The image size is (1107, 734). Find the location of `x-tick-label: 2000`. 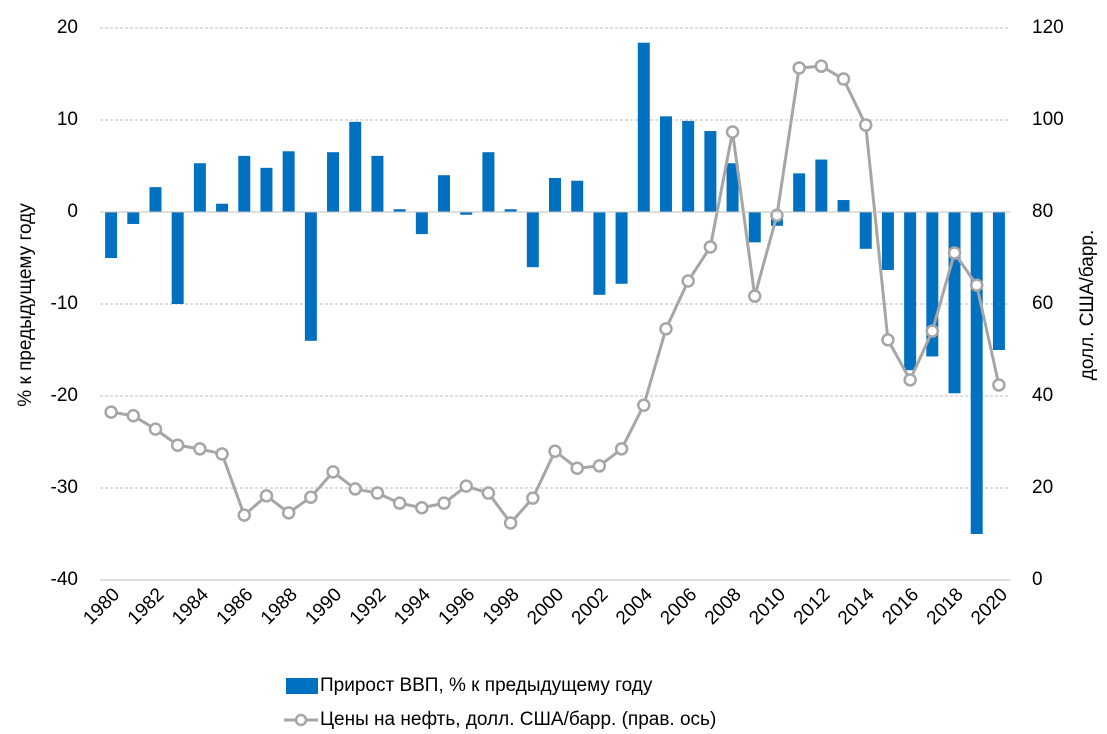

x-tick-label: 2000 is located at coordinates (545, 606).